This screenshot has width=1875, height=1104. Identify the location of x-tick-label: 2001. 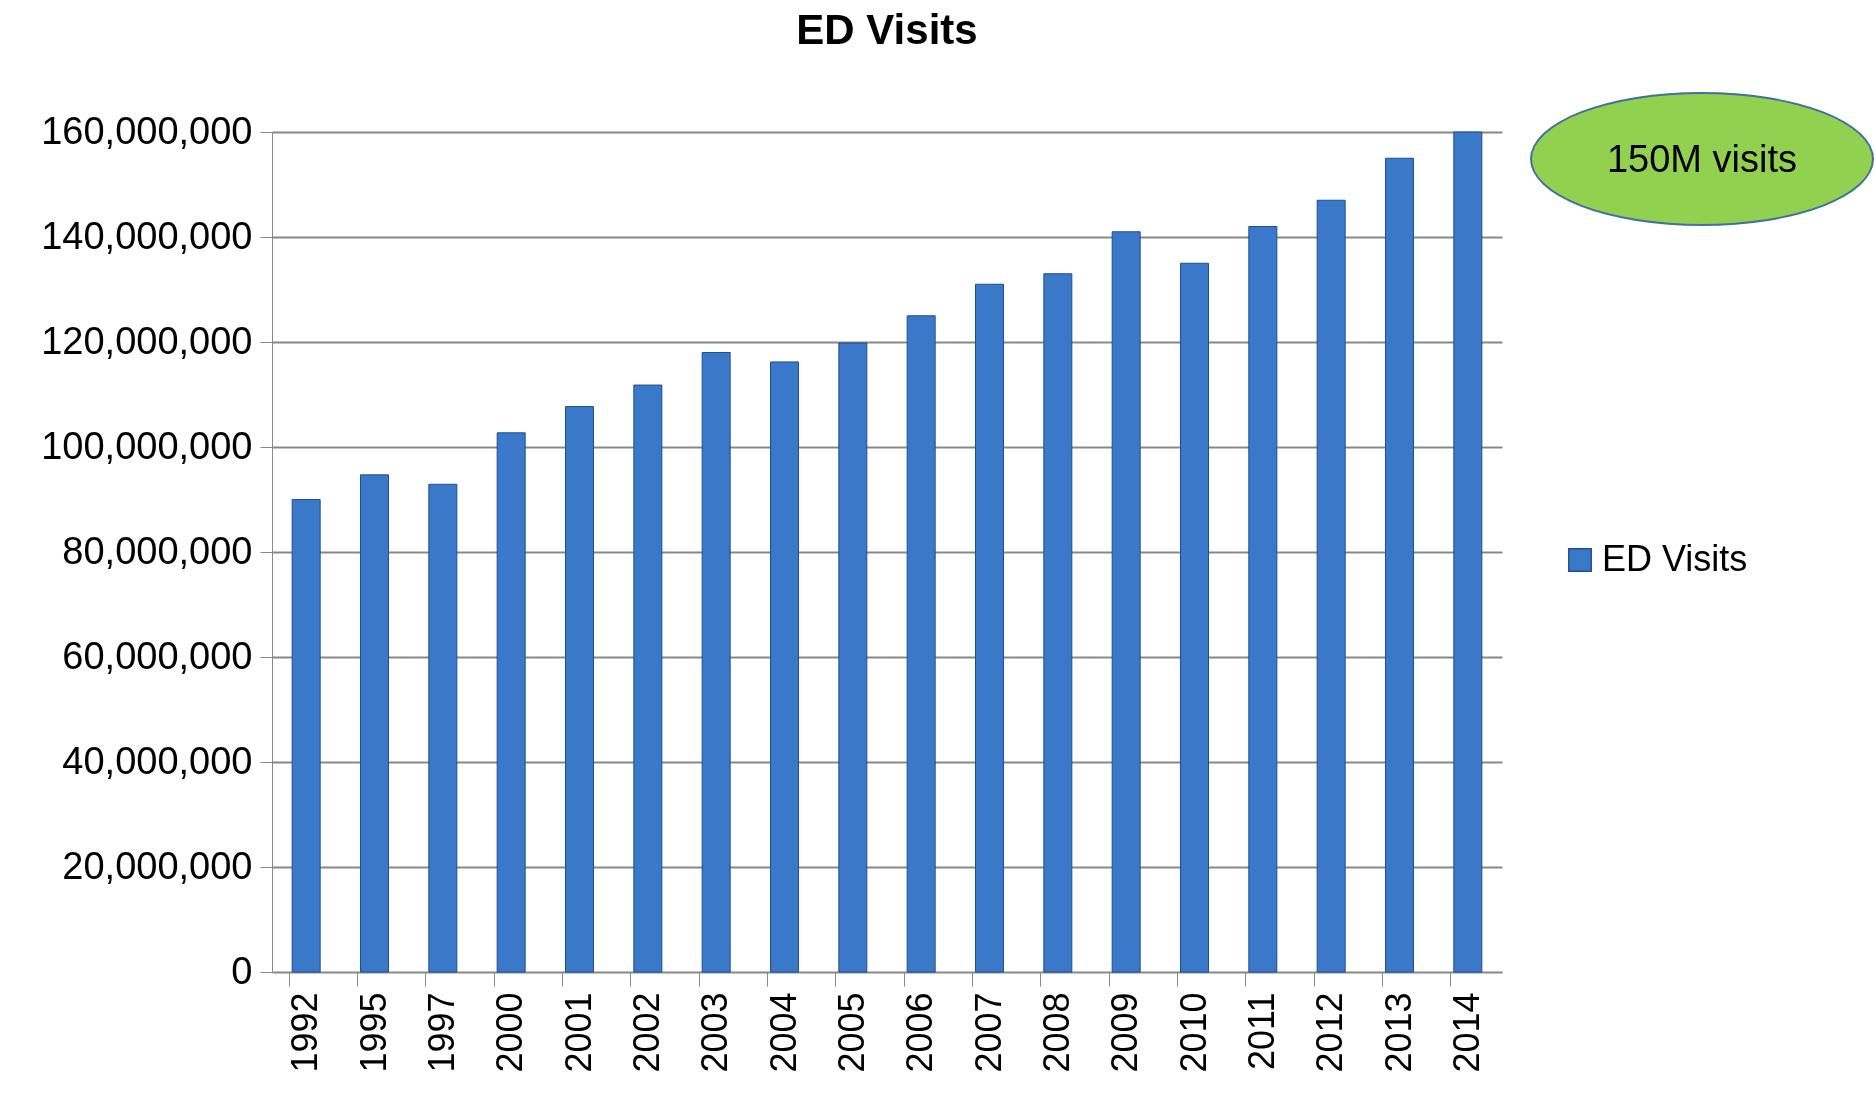
(578, 1032).